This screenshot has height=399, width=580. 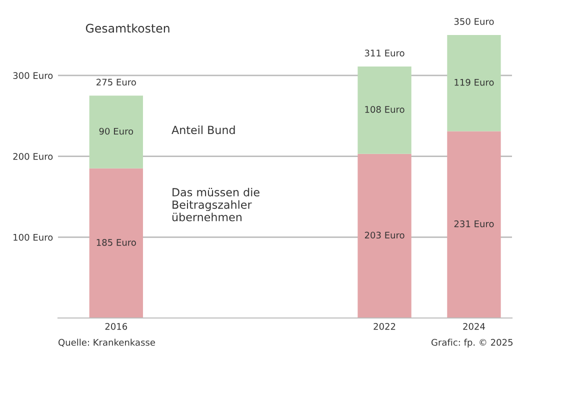 I want to click on data-label: 90 Euro, so click(x=116, y=131).